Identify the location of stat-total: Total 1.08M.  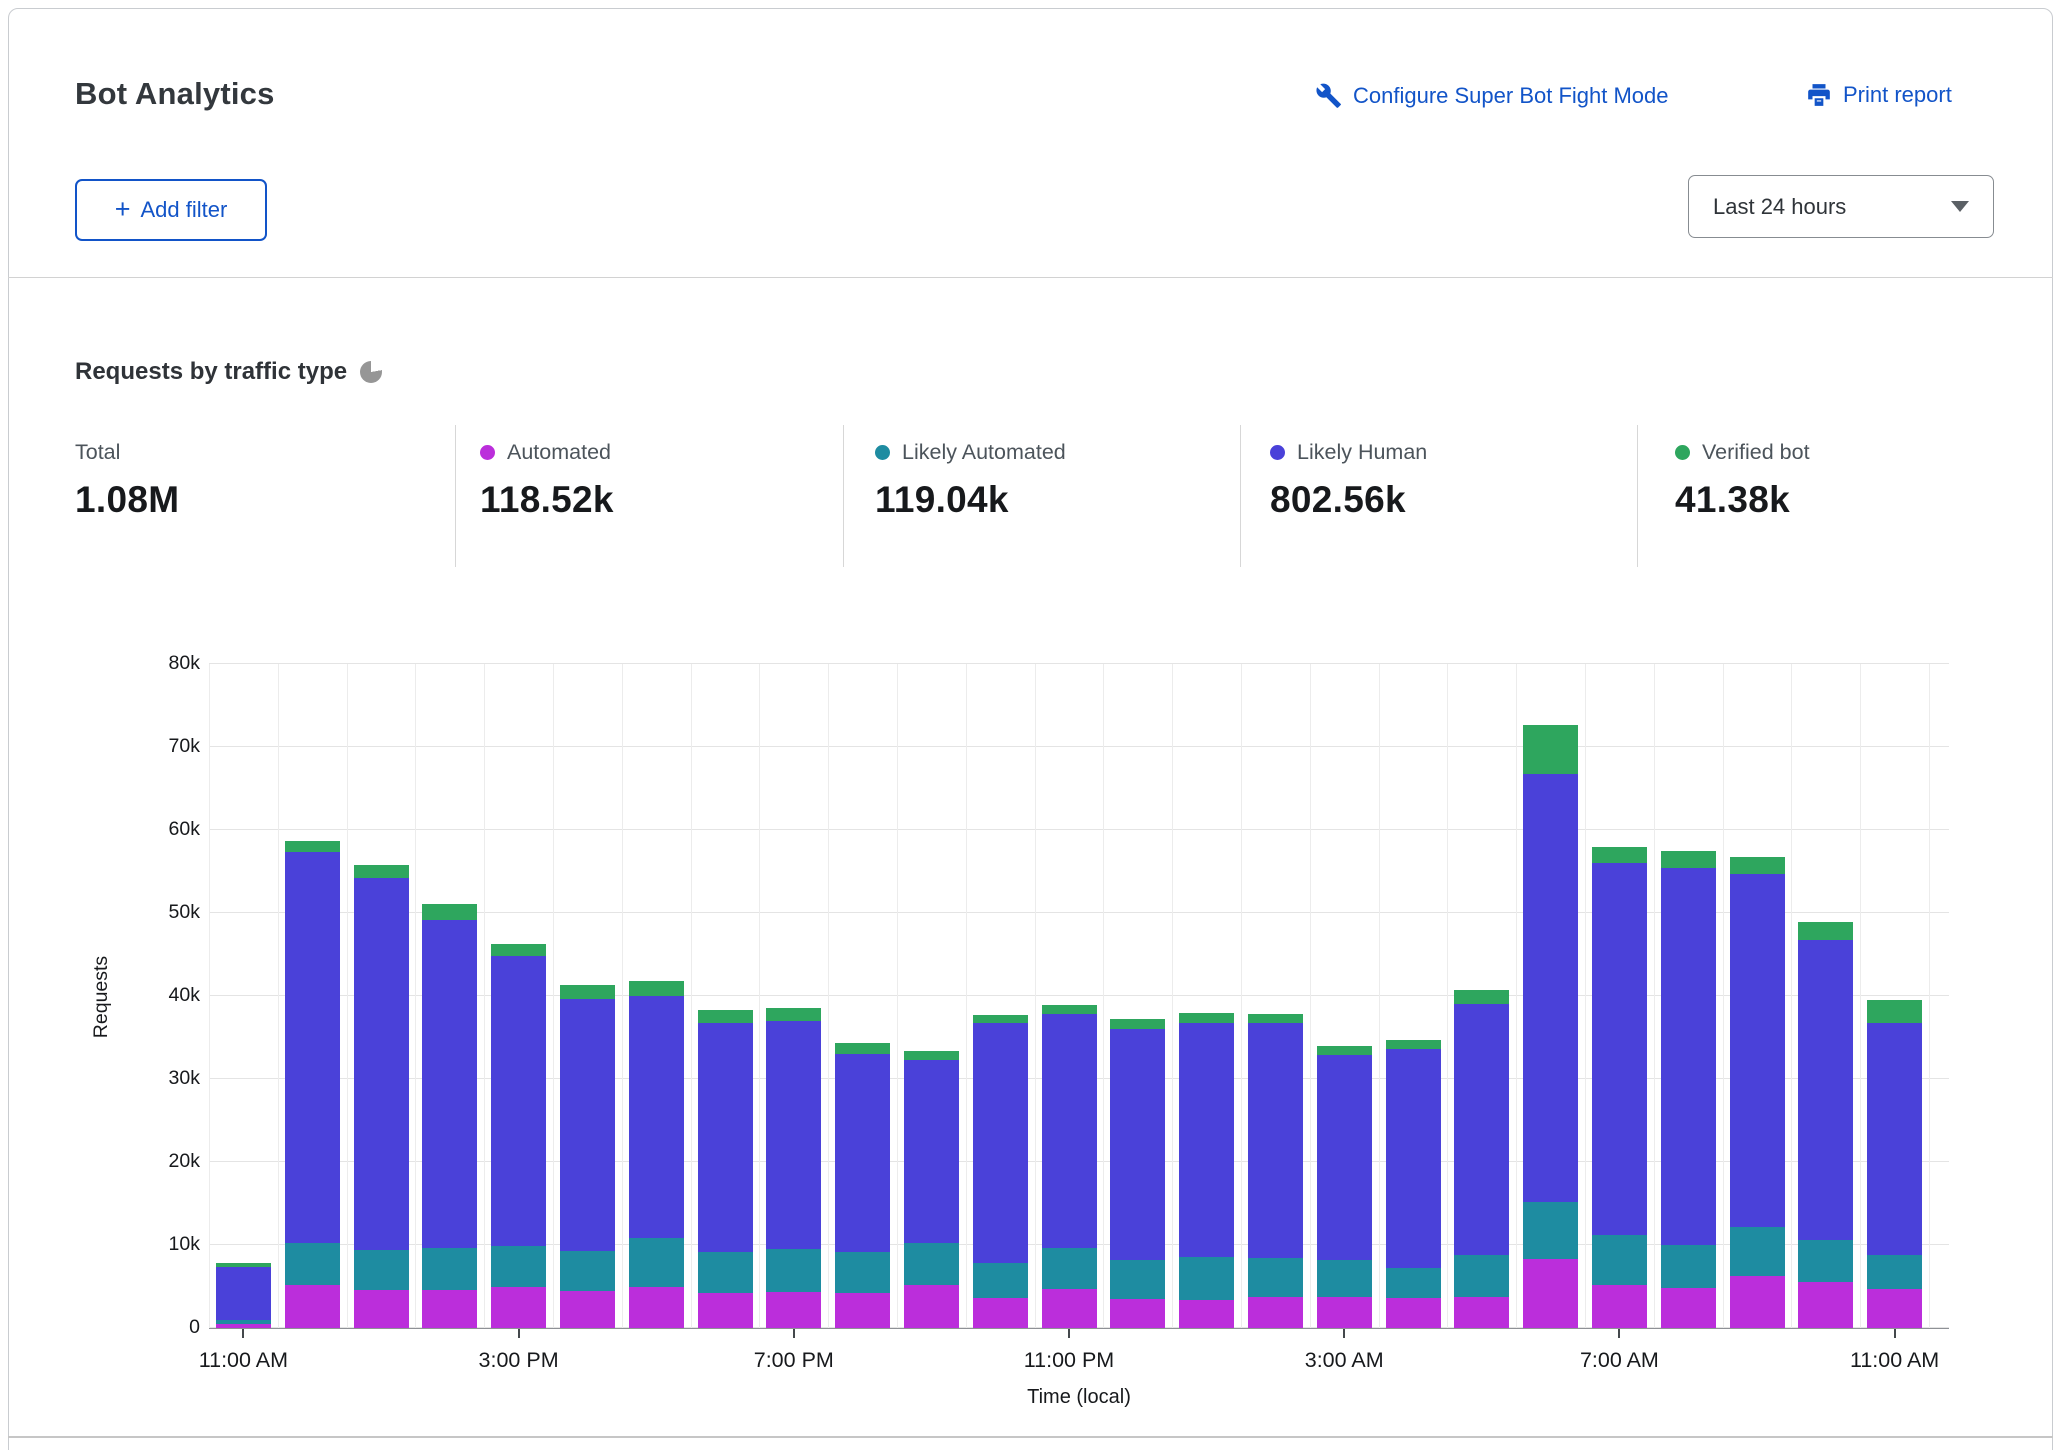
(127, 480).